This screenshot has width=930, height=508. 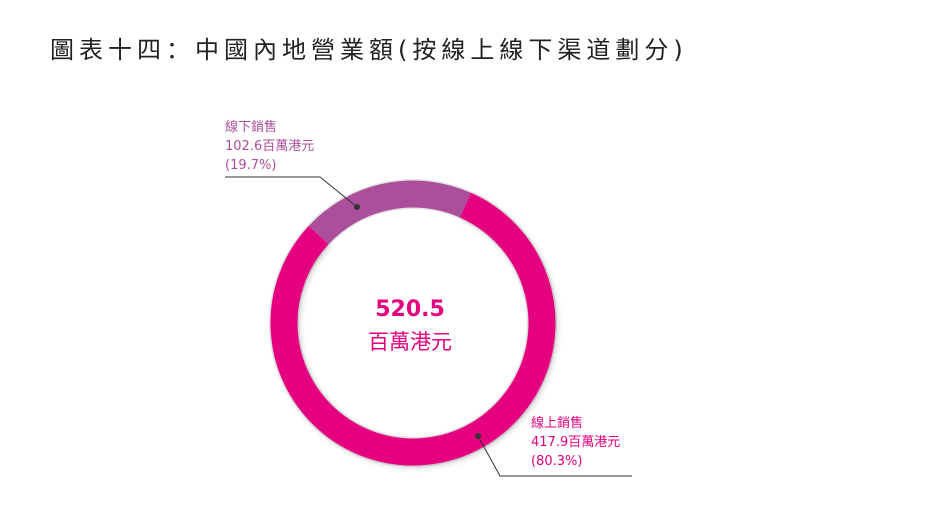 What do you see at coordinates (250, 165) in the screenshot?
I see `label-offline-percent: (19.7%)` at bounding box center [250, 165].